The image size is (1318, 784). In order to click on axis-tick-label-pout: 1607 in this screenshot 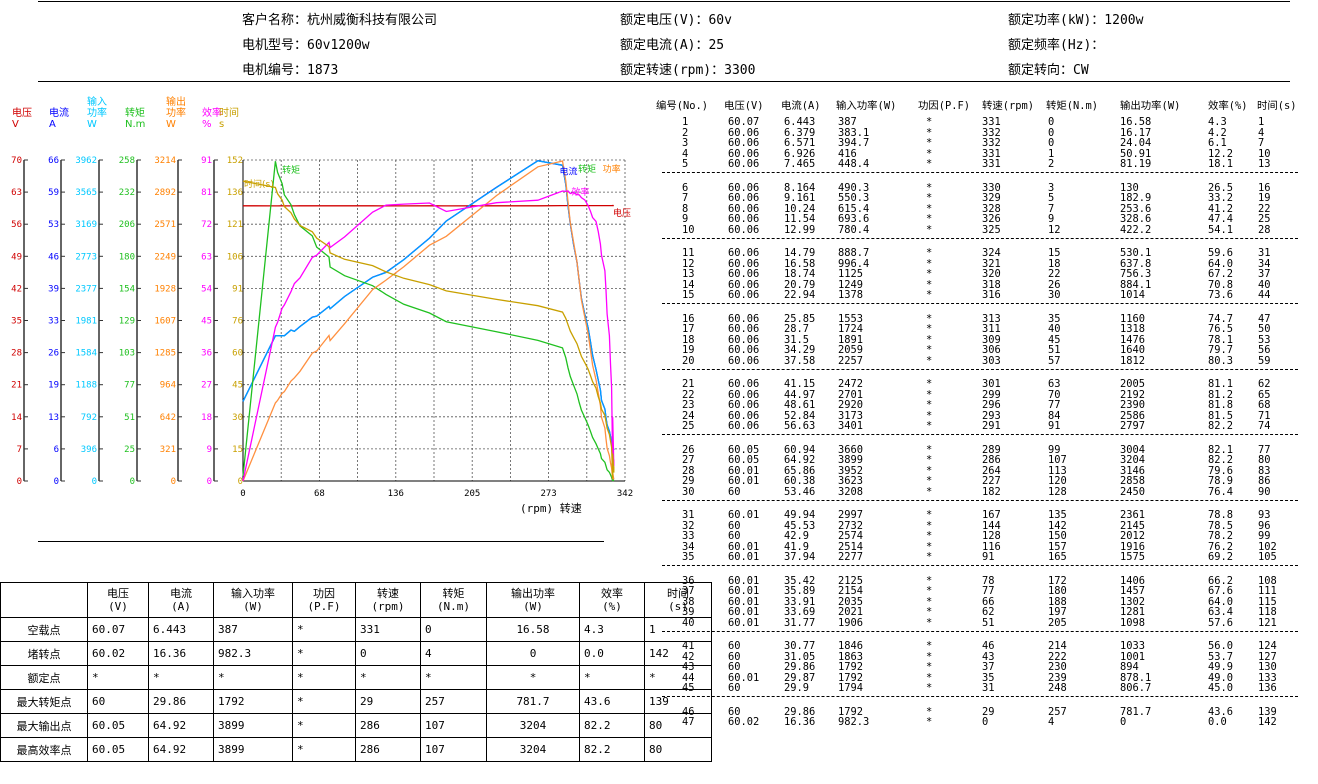, I will do `click(165, 322)`.